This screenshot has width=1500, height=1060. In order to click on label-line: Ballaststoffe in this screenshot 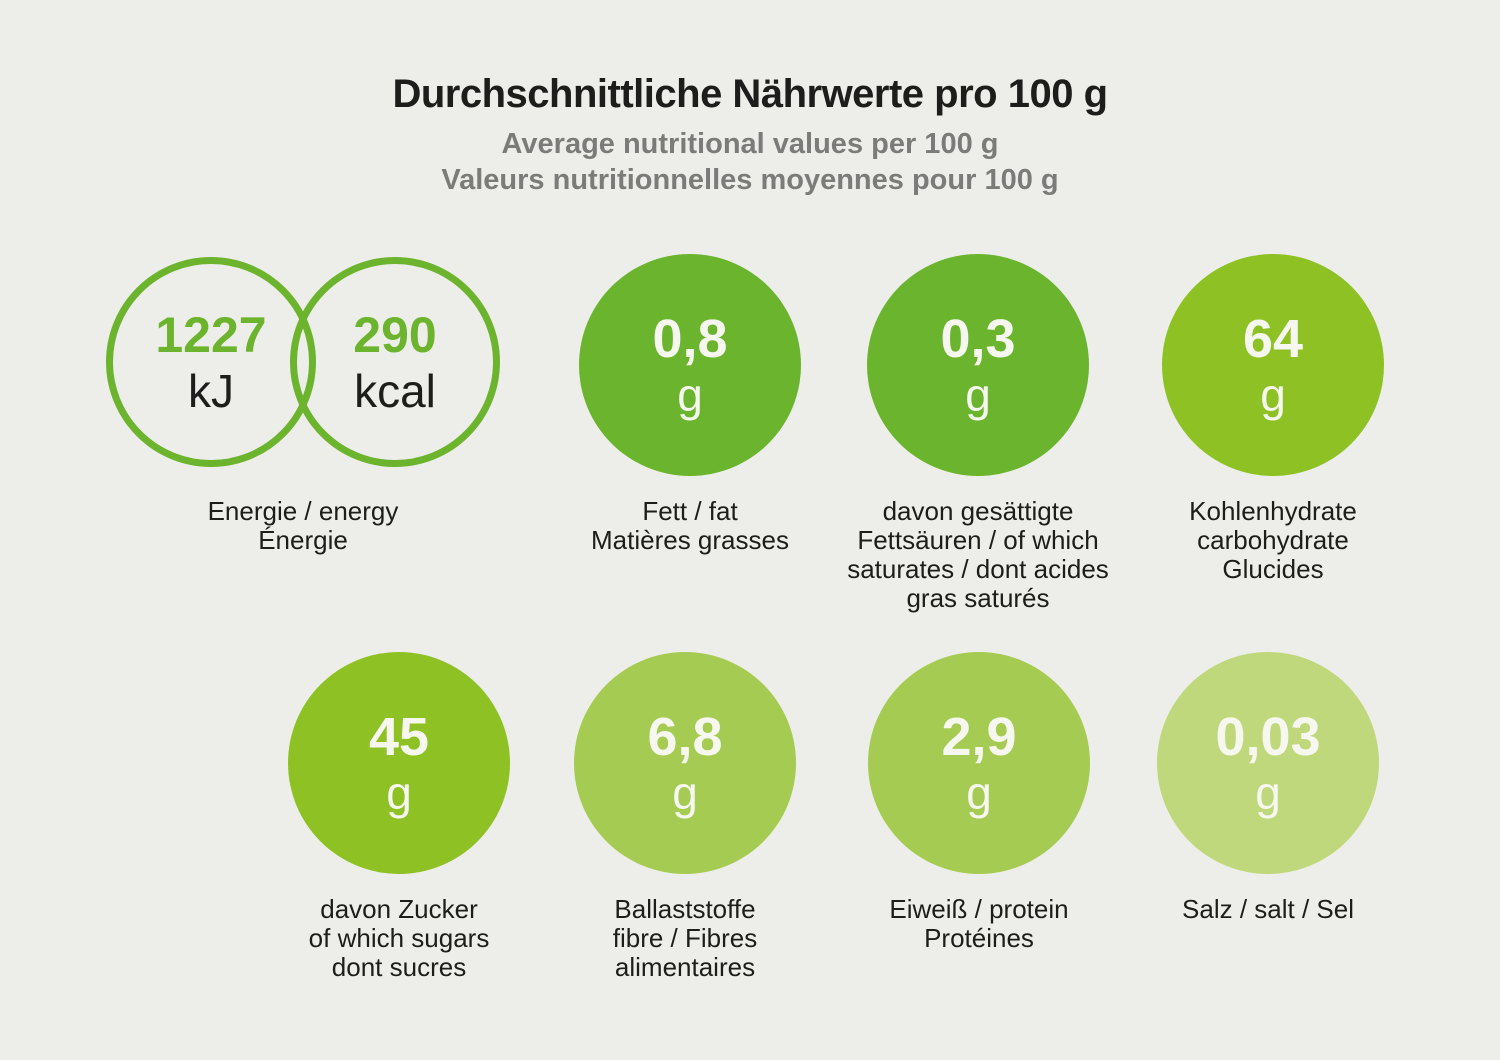, I will do `click(685, 909)`.